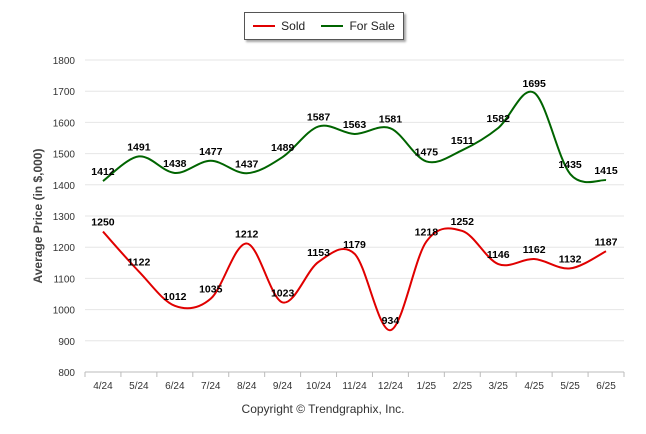 This screenshot has width=646, height=434. I want to click on copyright-text: Copyright © Trendgraphix, Inc., so click(323, 409).